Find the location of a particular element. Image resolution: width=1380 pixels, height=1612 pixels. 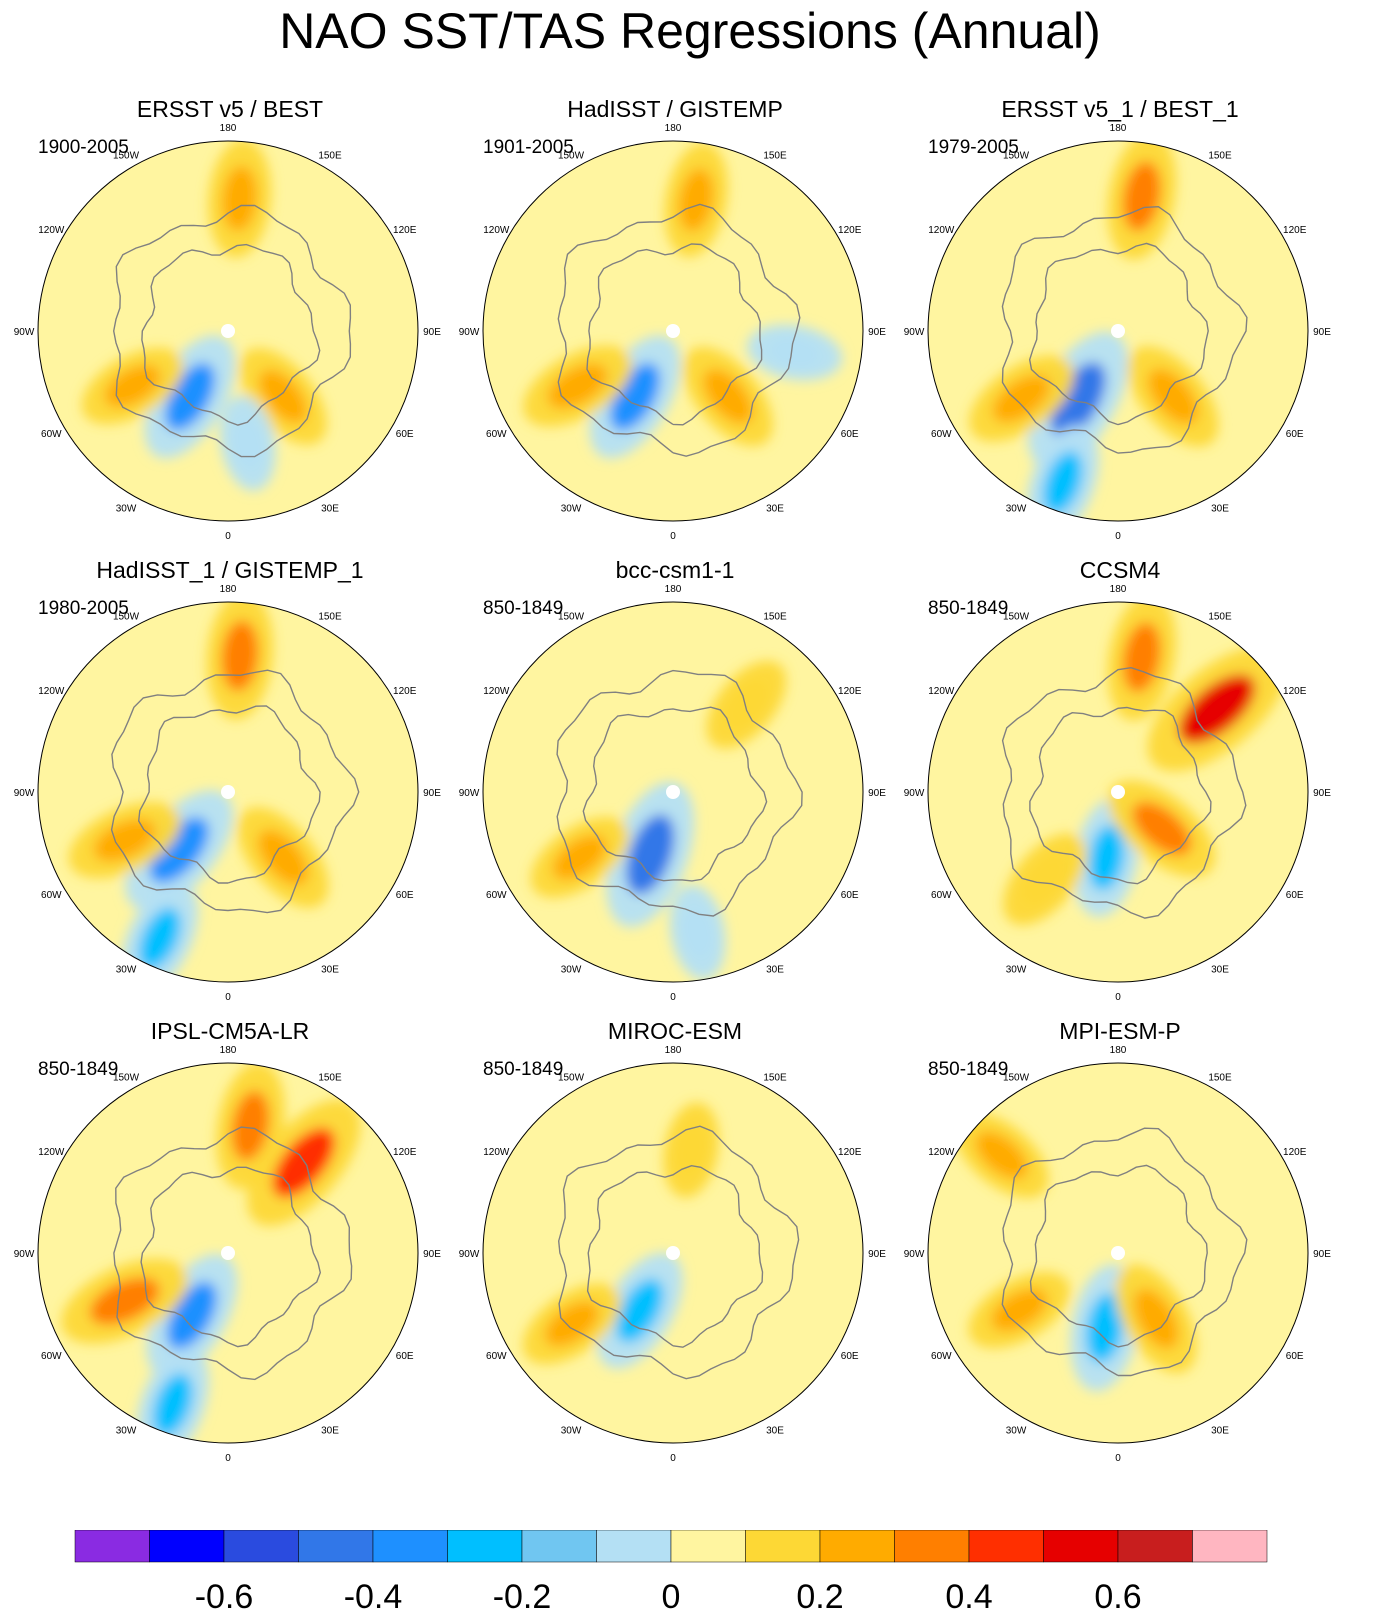

panel-title: HadISST_1 / GISTEMP_1 is located at coordinates (230, 570).